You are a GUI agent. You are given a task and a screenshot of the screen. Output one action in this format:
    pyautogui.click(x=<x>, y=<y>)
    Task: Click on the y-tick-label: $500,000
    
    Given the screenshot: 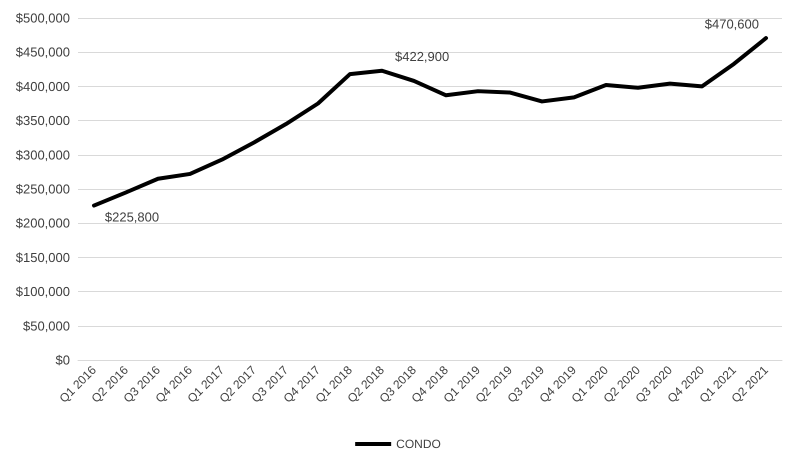 What is the action you would take?
    pyautogui.click(x=43, y=18)
    